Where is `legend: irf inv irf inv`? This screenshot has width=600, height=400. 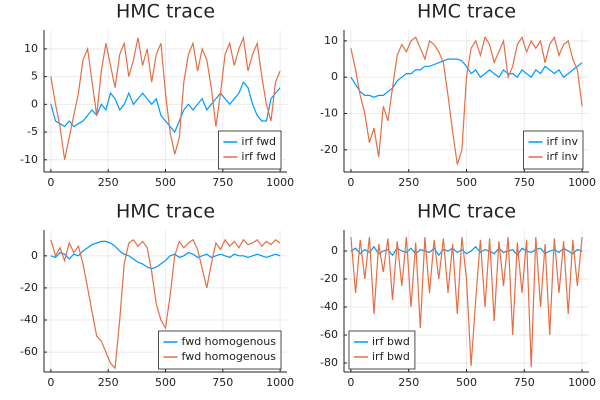 legend: irf inv irf inv is located at coordinates (553, 150).